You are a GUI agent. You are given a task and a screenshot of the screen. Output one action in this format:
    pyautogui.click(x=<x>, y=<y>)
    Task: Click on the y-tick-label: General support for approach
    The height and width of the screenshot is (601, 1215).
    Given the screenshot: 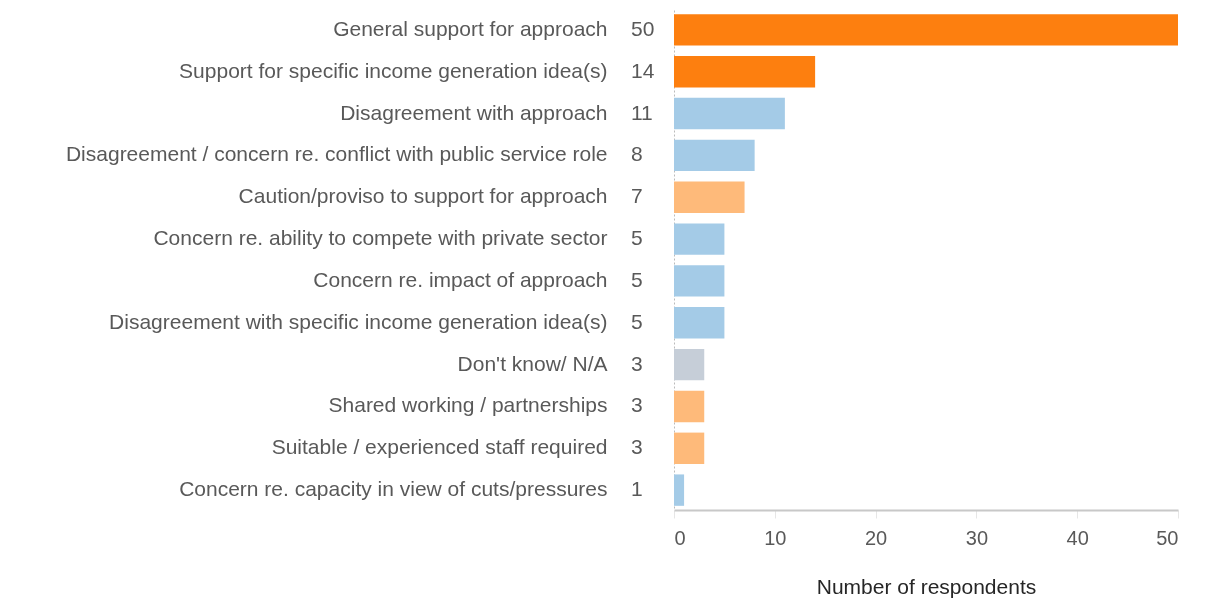 What is the action you would take?
    pyautogui.click(x=470, y=28)
    